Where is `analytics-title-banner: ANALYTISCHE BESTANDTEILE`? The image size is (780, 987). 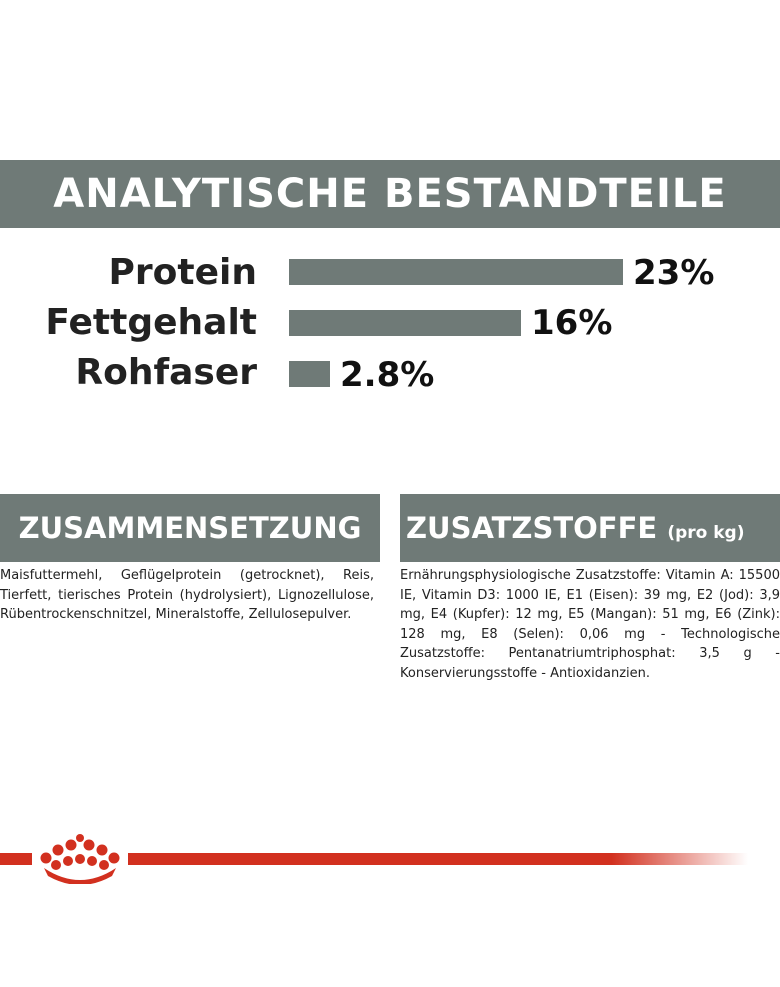
analytics-title-banner: ANALYTISCHE BESTANDTEILE is located at coordinates (390, 194).